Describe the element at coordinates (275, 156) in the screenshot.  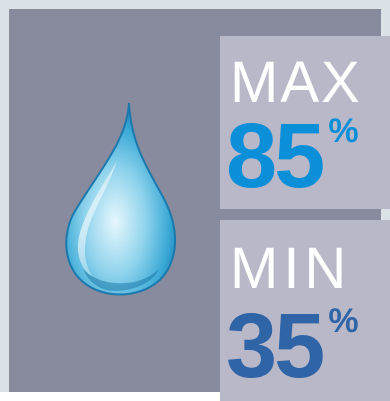
I see `max-value-number: 85` at that location.